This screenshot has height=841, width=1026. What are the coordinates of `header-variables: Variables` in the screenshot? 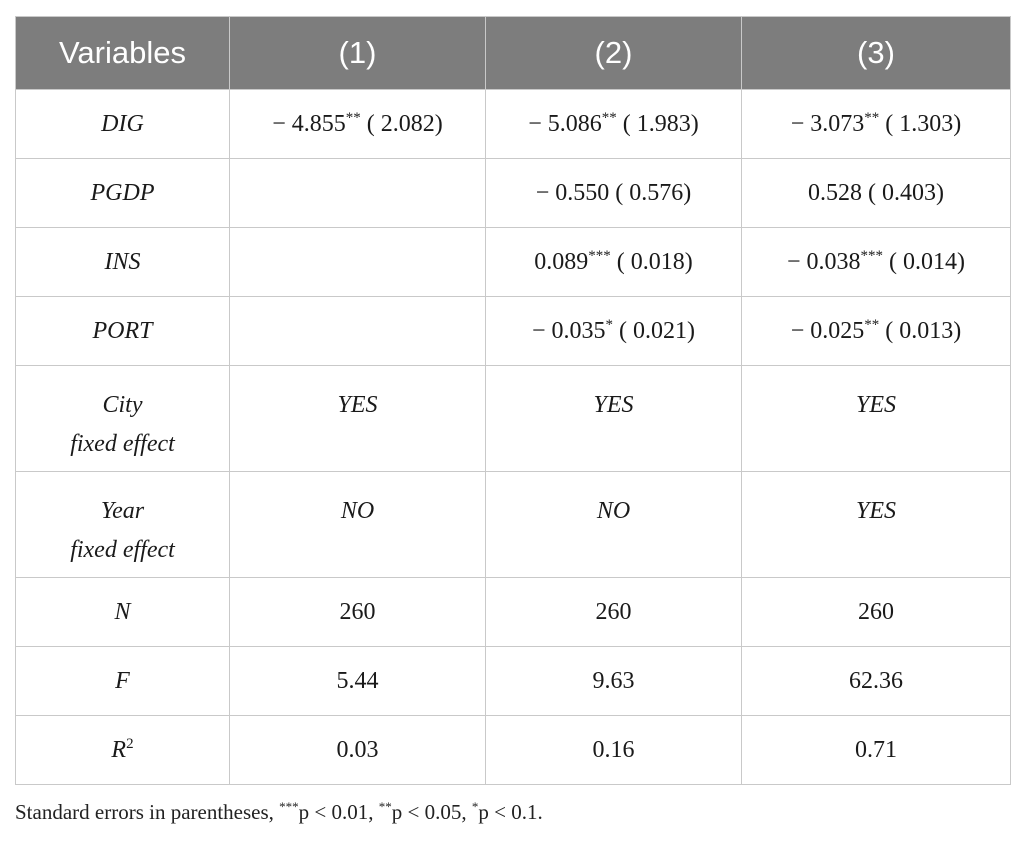 It's located at (122, 53).